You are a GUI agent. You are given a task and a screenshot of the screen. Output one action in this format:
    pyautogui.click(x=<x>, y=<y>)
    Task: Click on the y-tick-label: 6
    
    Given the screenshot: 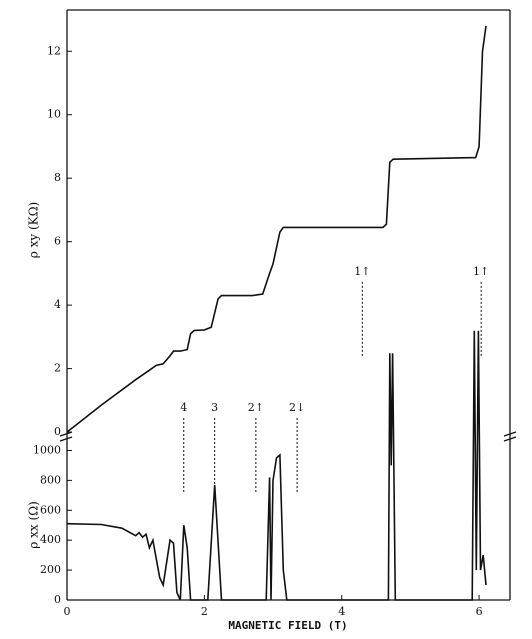 What is the action you would take?
    pyautogui.click(x=57, y=241)
    